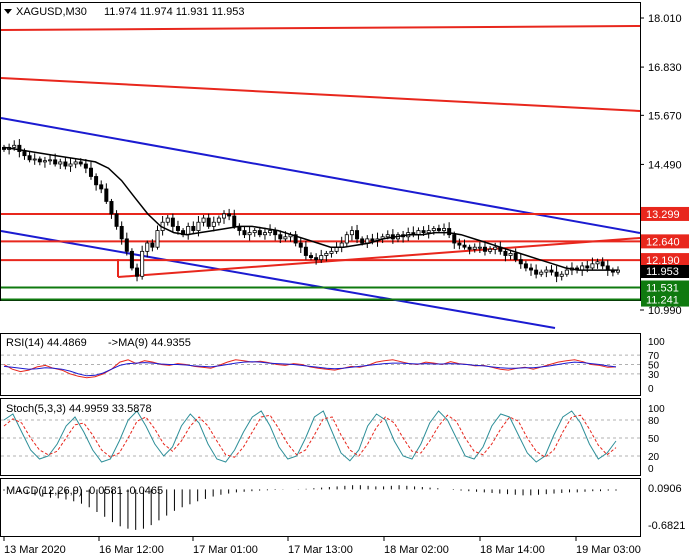 The image size is (700, 560). I want to click on time-tick-label: 17 Mar 13:00, so click(320, 550).